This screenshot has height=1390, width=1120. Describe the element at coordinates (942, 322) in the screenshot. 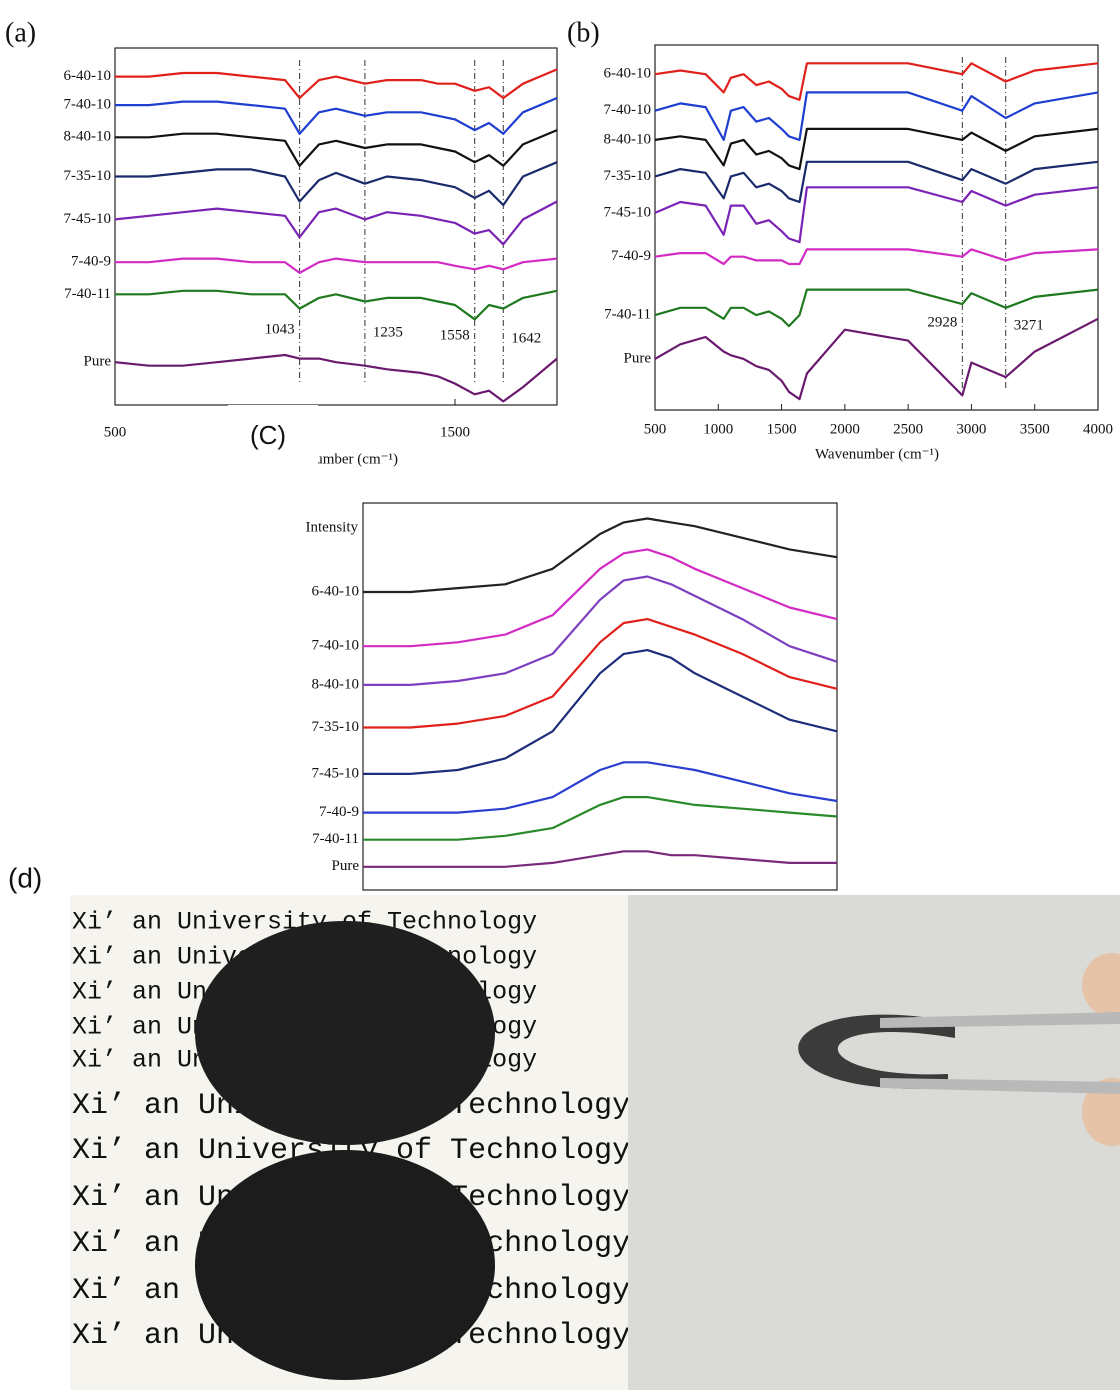

I see `peak-label: 2928` at that location.